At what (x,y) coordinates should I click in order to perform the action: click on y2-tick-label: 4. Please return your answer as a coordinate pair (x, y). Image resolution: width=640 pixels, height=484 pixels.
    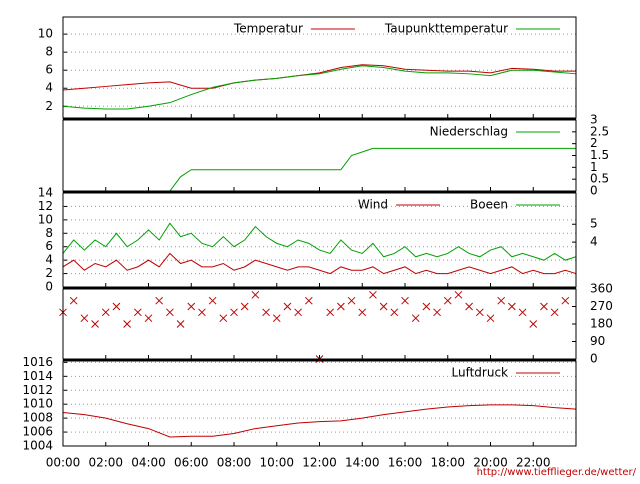
    Looking at the image, I should click on (594, 242).